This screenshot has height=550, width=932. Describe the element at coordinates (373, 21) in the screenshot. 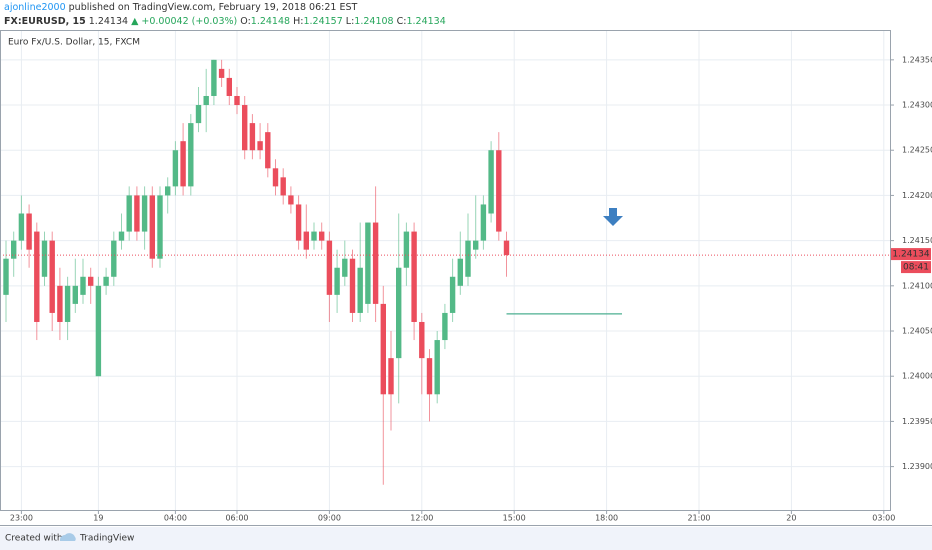

I see `low: 1.24108` at that location.